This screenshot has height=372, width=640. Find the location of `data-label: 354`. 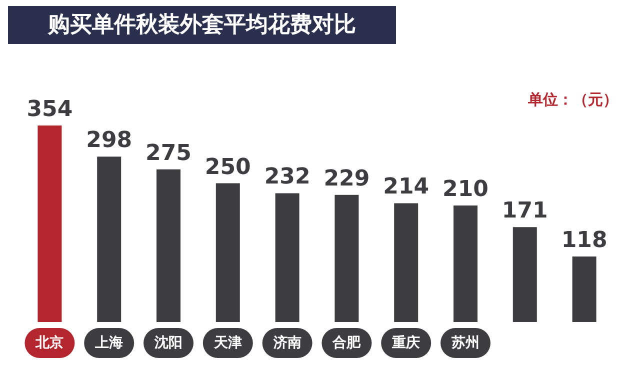

data-label: 354 is located at coordinates (49, 109).